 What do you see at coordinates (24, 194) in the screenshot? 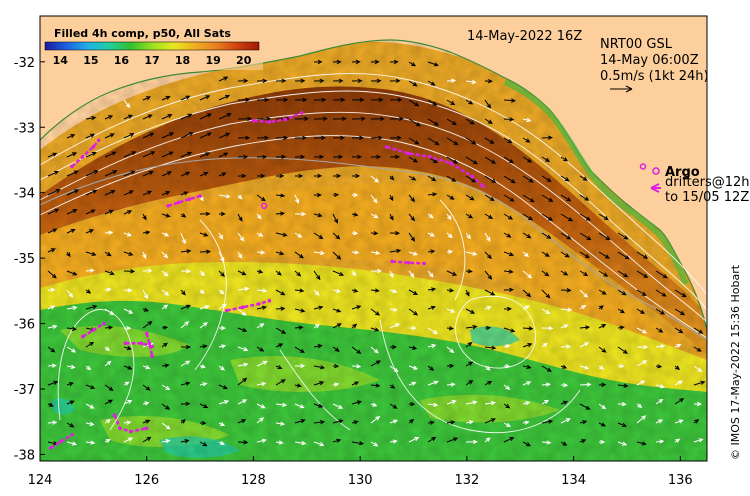
I see `lat-tick-label: -34` at bounding box center [24, 194].